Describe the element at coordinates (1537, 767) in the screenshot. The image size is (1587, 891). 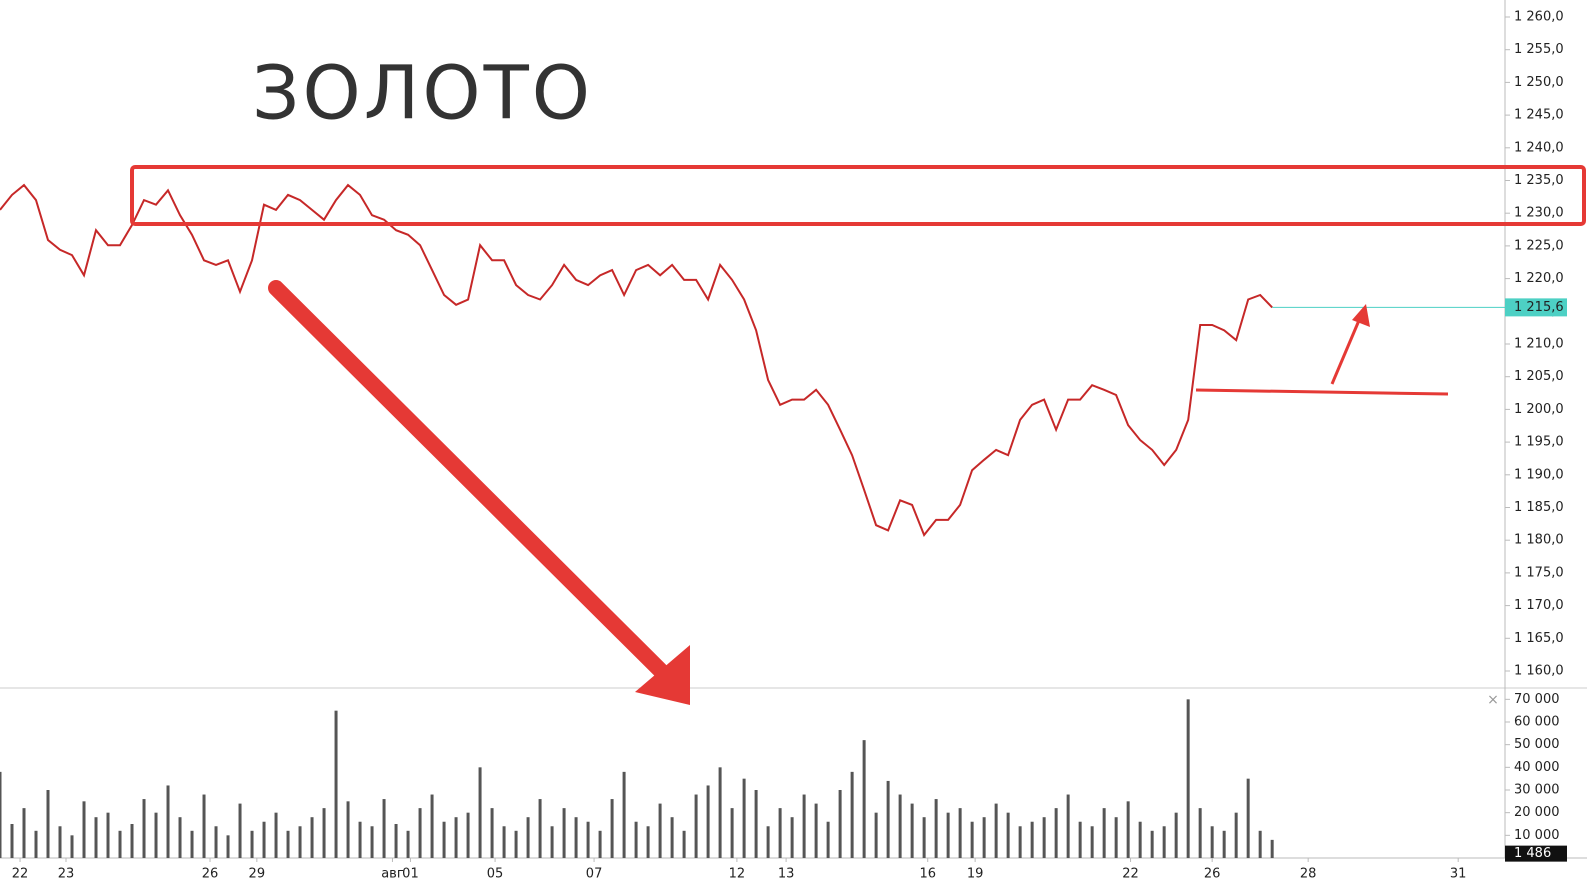
I see `y-tick-label: 40 000` at that location.